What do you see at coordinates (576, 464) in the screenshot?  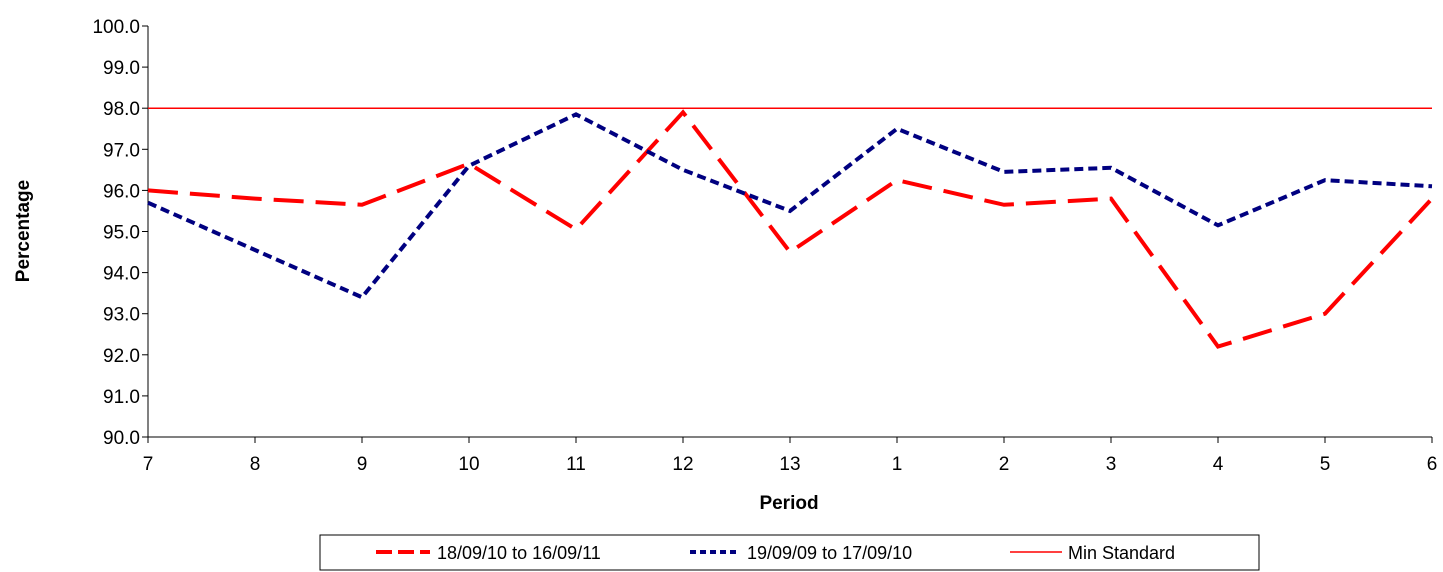 I see `x-tick-label: 11` at bounding box center [576, 464].